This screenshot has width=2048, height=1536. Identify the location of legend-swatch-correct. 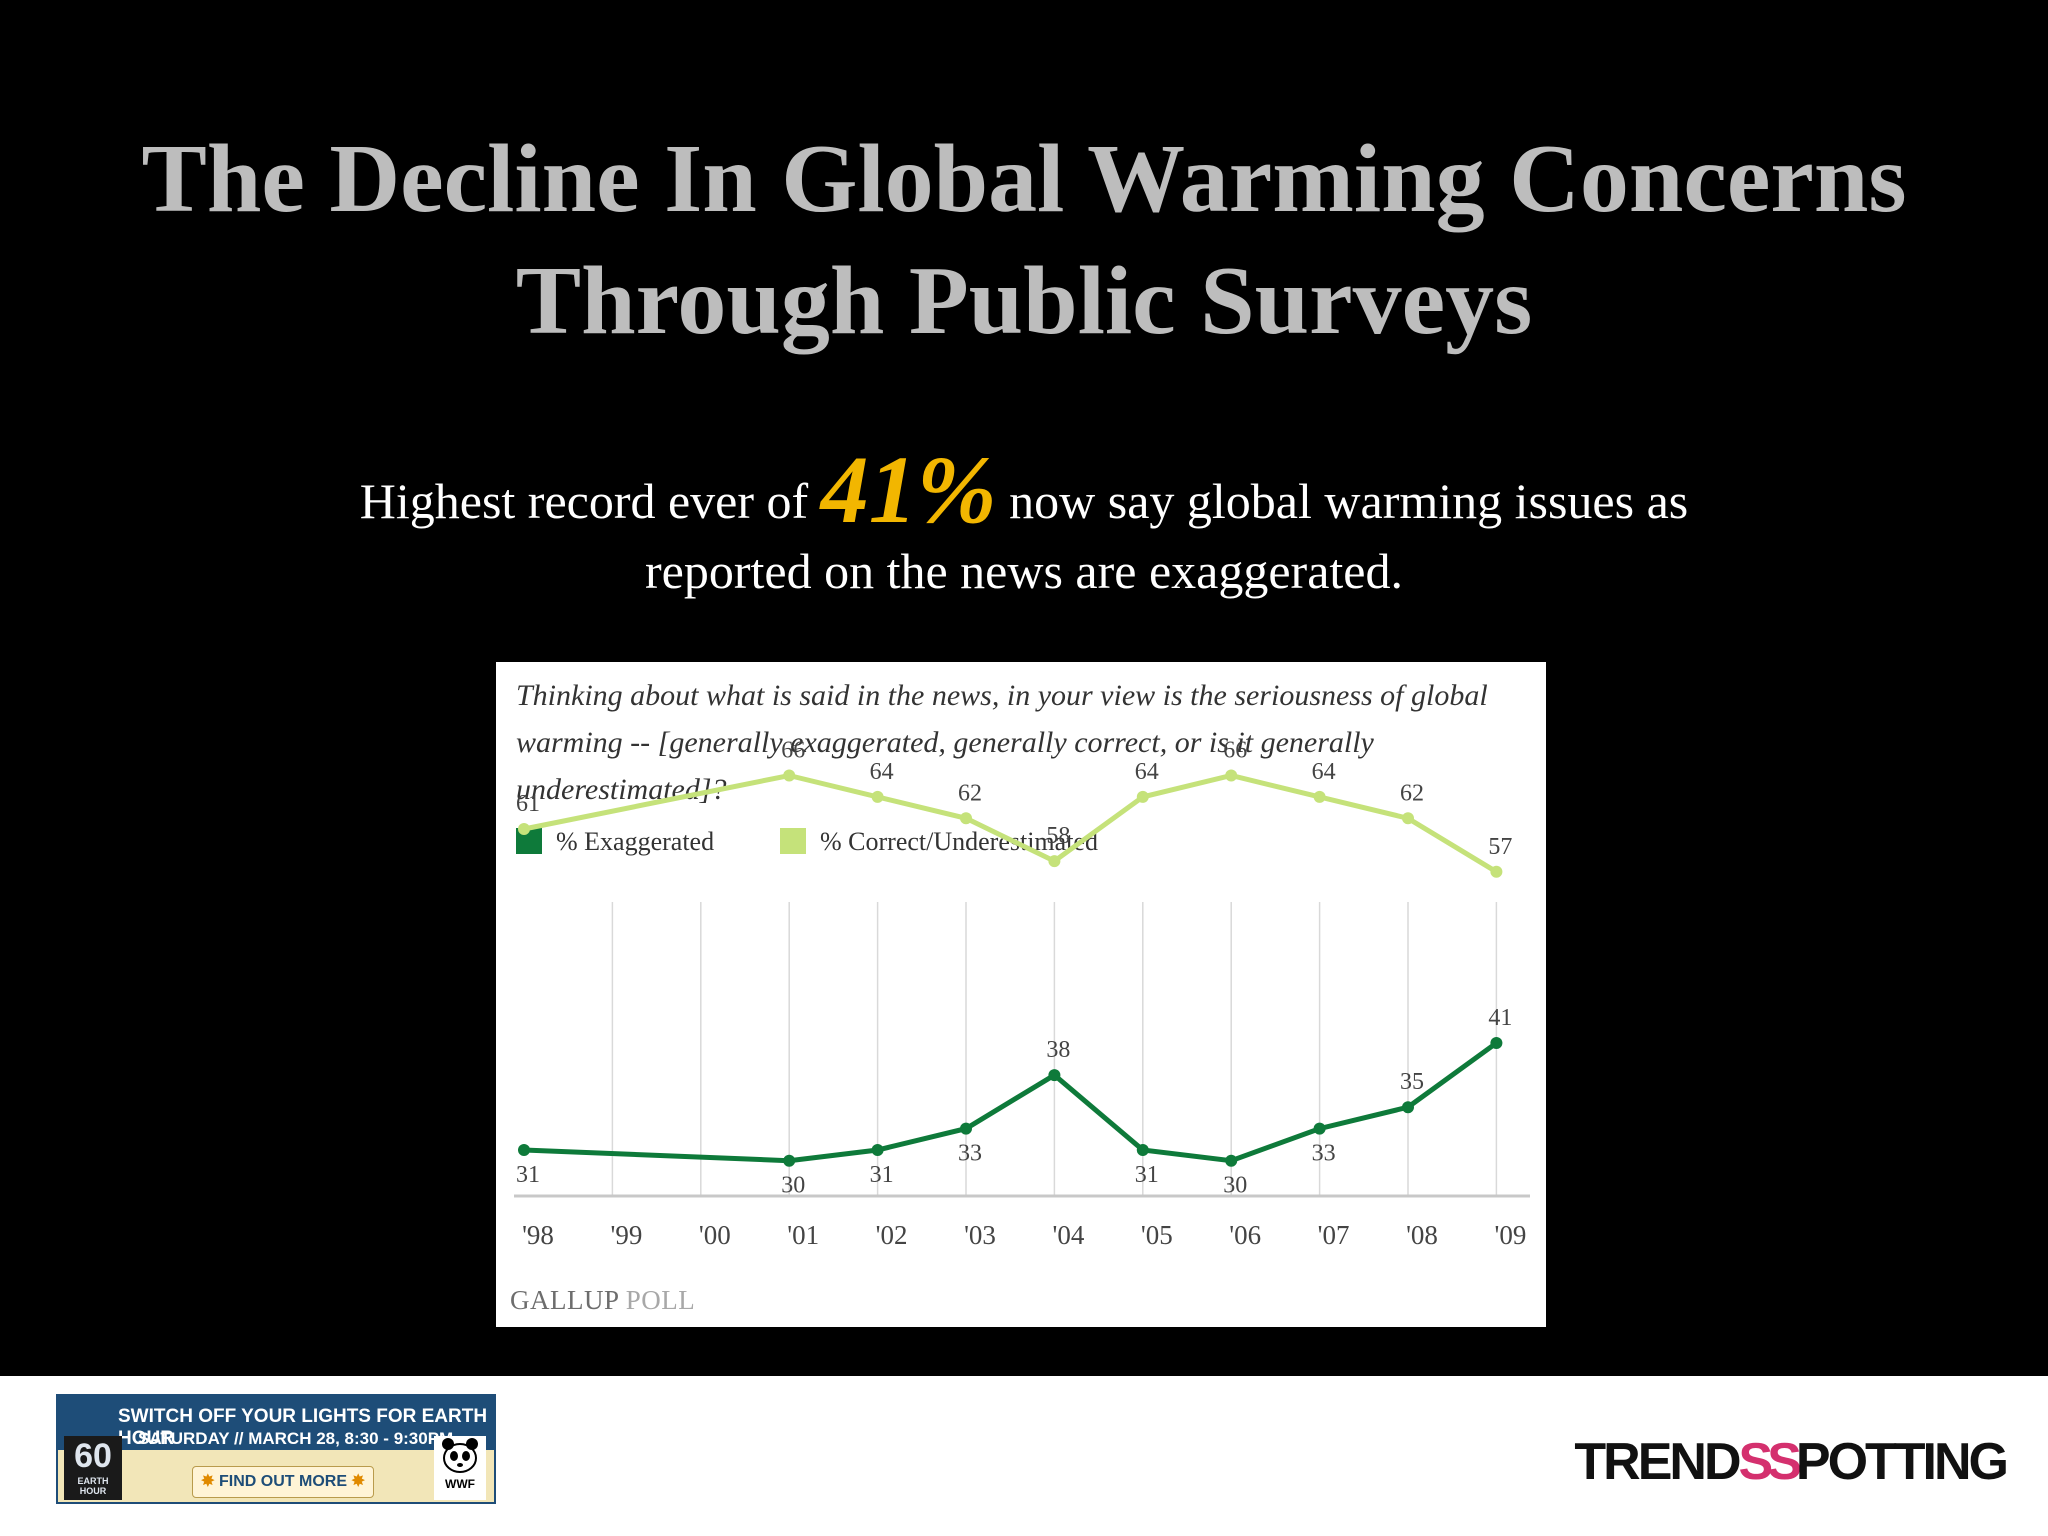
(793, 841).